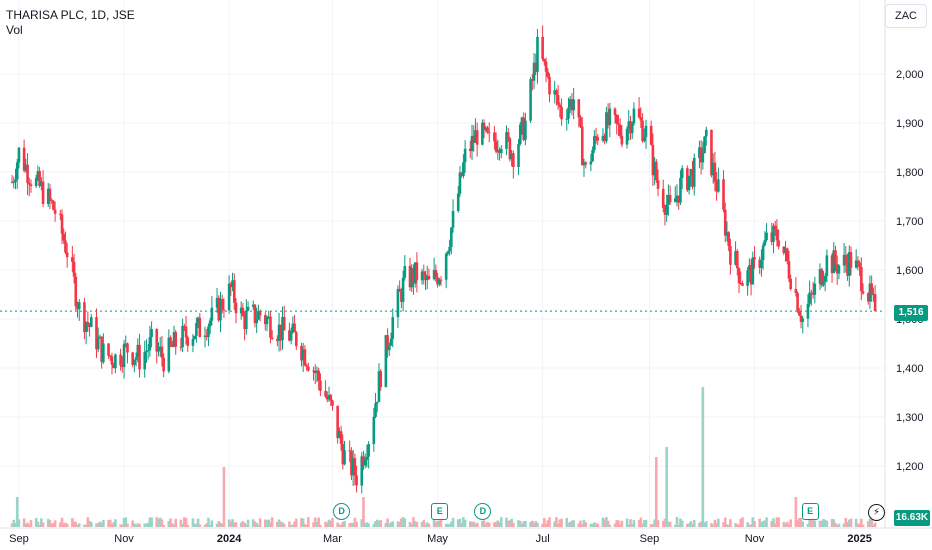  Describe the element at coordinates (70, 15) in the screenshot. I see `symbol-title: THARISA PLC, 1D, JSE` at that location.